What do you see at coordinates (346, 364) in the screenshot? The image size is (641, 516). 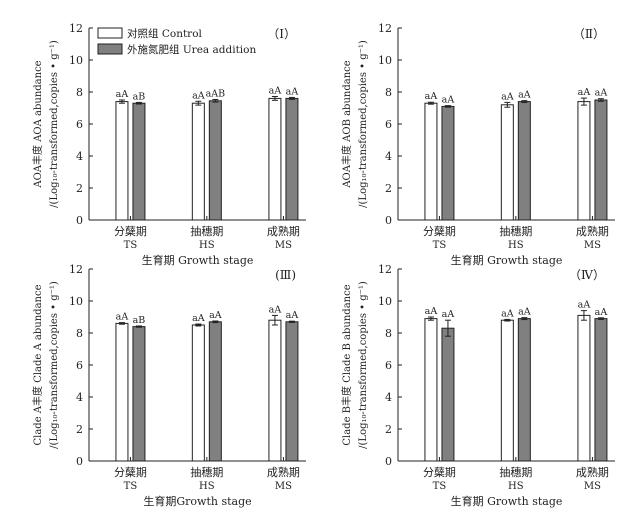 I see `y-axis-label: Clade B丰度 Clade B abundance` at bounding box center [346, 364].